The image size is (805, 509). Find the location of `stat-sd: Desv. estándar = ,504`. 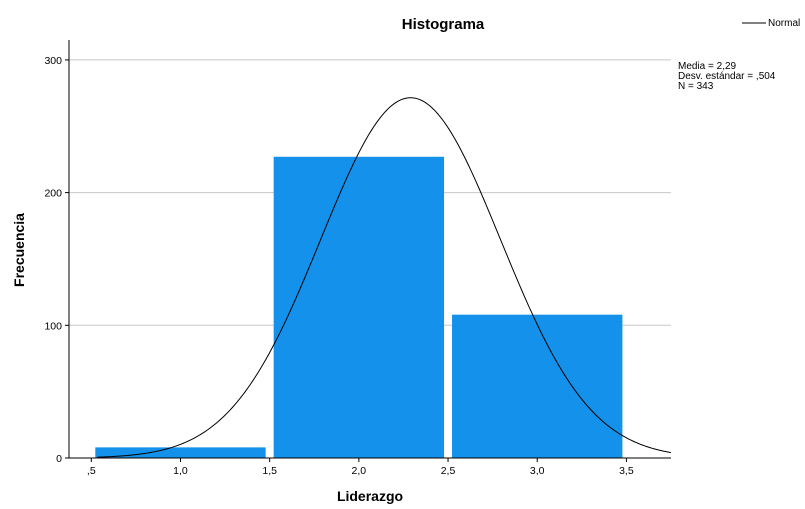

stat-sd: Desv. estándar = ,504 is located at coordinates (727, 76).